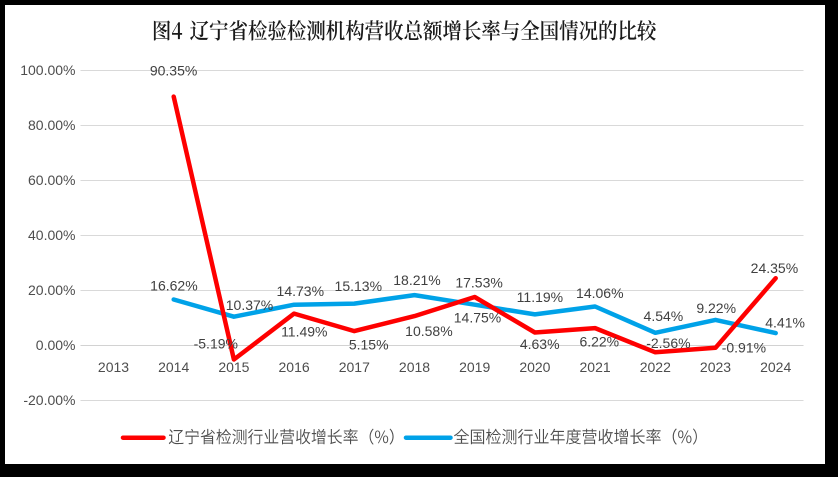 The image size is (838, 477). What do you see at coordinates (477, 317) in the screenshot?
I see `svg-text: 14.75%` at bounding box center [477, 317].